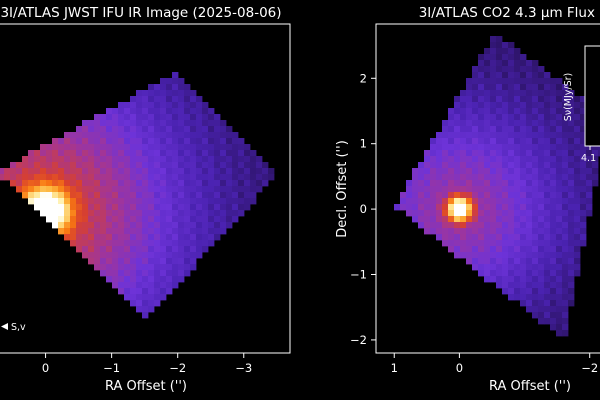 This screenshot has width=600, height=400. I want to click on y-tick-label: −1, so click(358, 275).